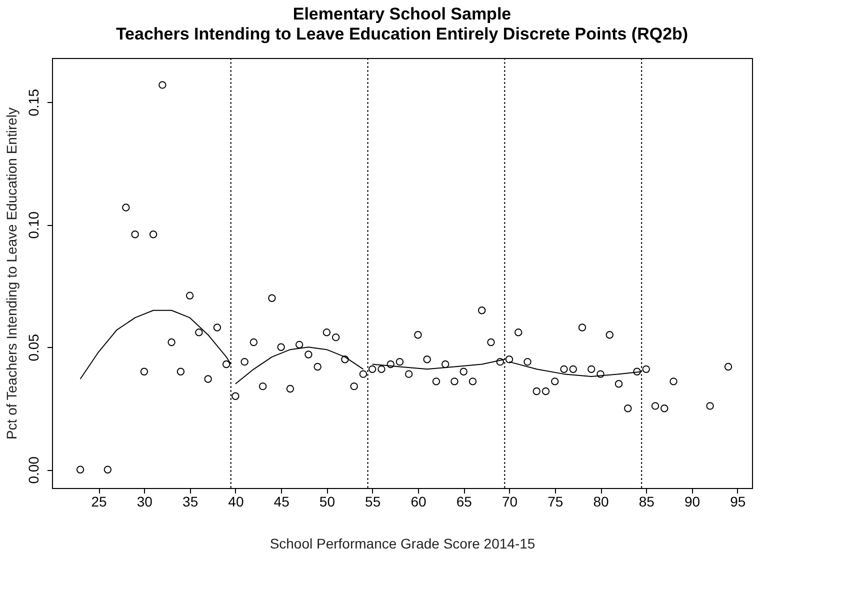 The width and height of the screenshot is (855, 604). What do you see at coordinates (12, 273) in the screenshot?
I see `y-axis-title: Pct of Teachers Intending to Leave Education Entirely` at bounding box center [12, 273].